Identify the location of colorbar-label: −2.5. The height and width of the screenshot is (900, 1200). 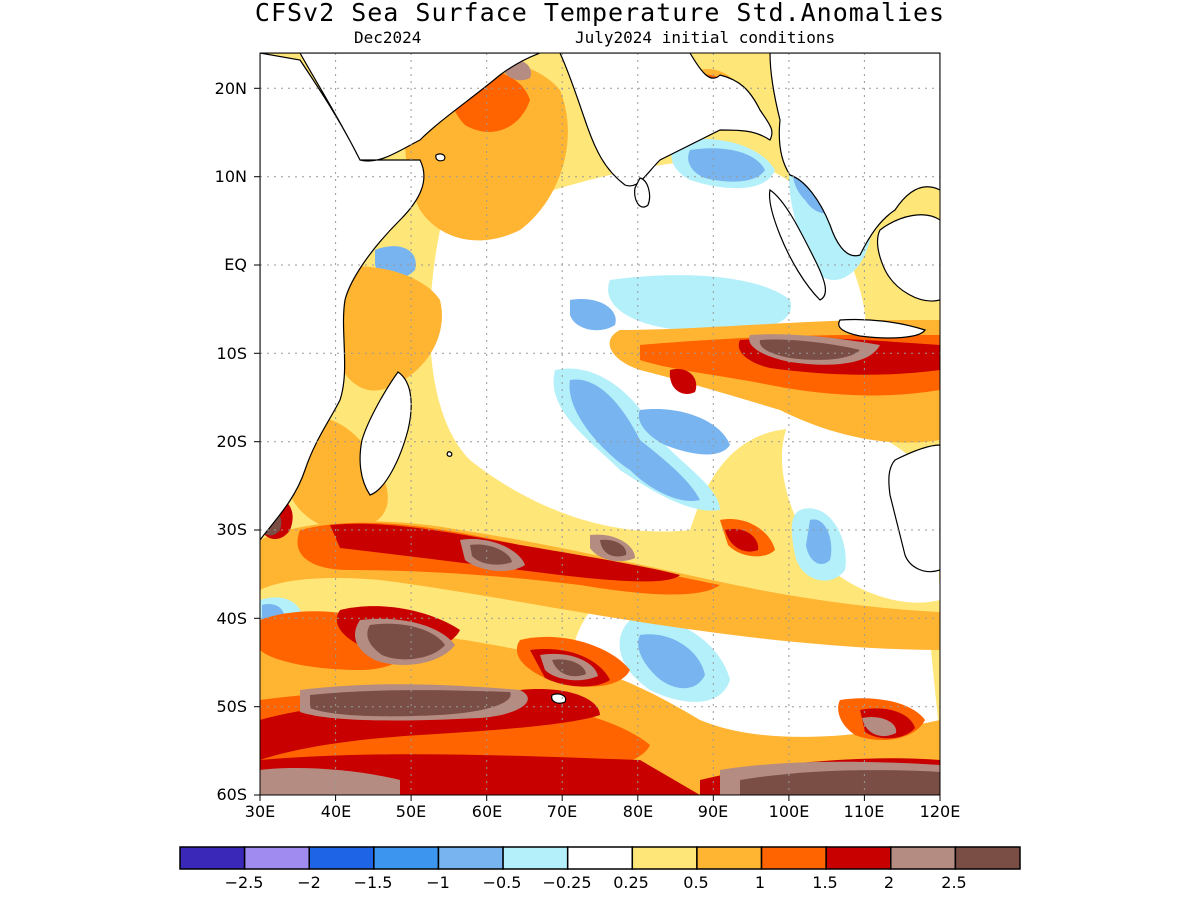
(244, 882).